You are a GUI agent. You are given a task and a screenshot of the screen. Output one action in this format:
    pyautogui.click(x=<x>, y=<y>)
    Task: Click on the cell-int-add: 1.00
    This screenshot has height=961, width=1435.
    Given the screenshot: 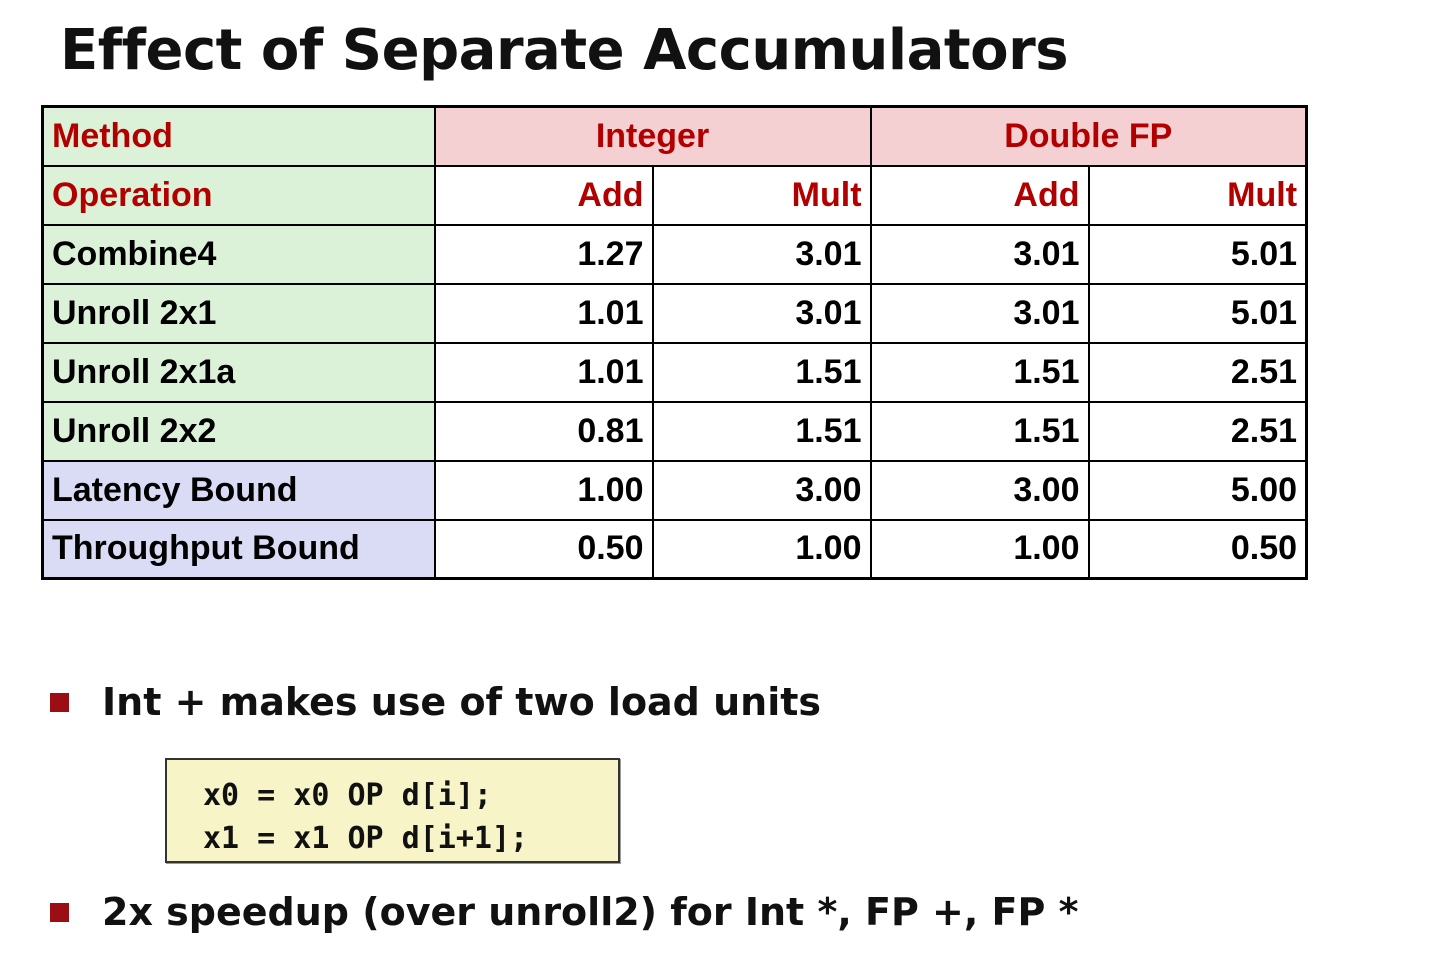 What is the action you would take?
    pyautogui.click(x=543, y=490)
    